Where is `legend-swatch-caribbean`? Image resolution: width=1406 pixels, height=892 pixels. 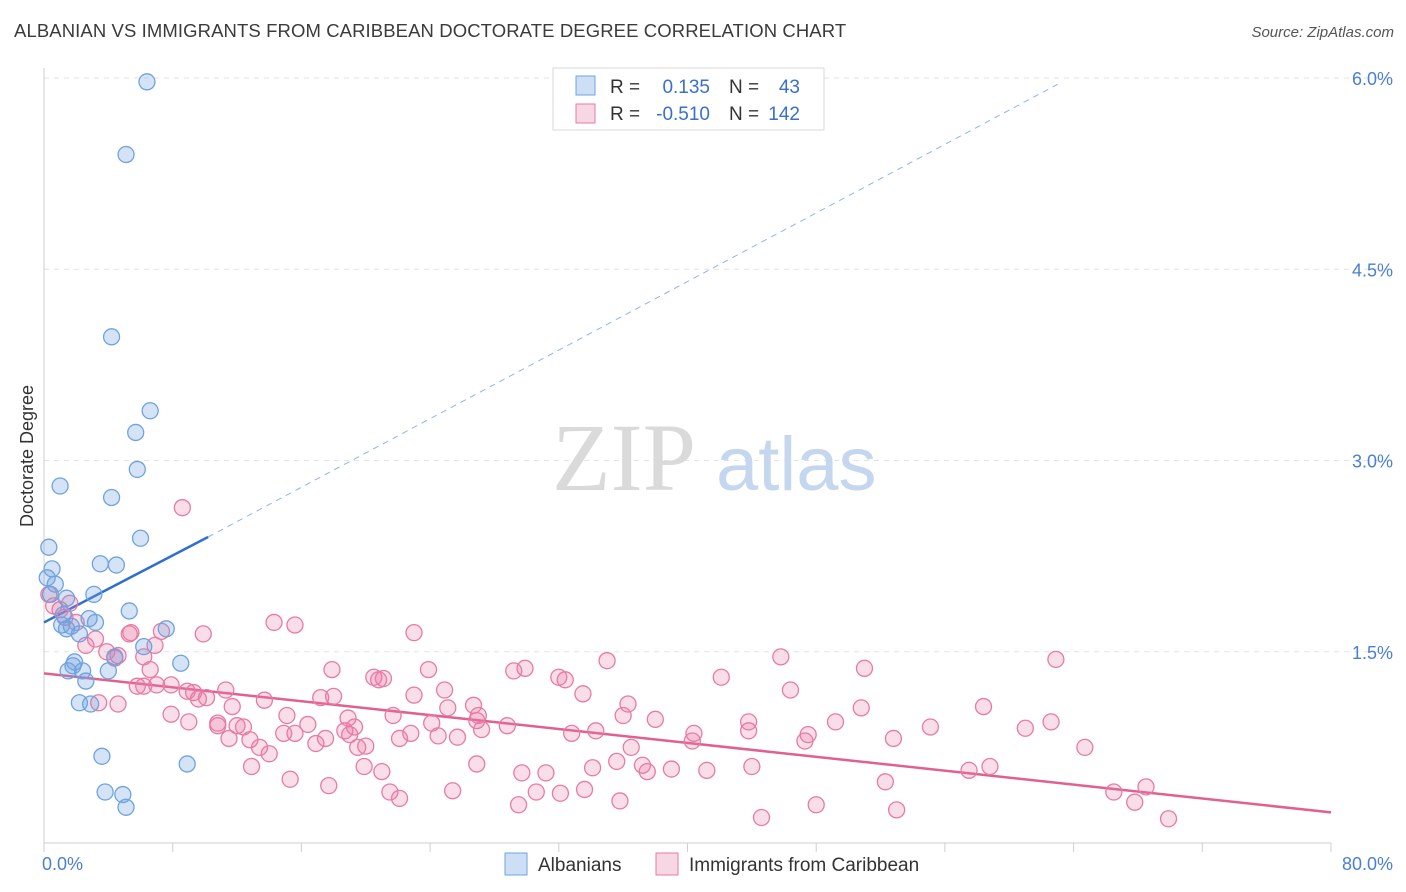 legend-swatch-caribbean is located at coordinates (585, 113).